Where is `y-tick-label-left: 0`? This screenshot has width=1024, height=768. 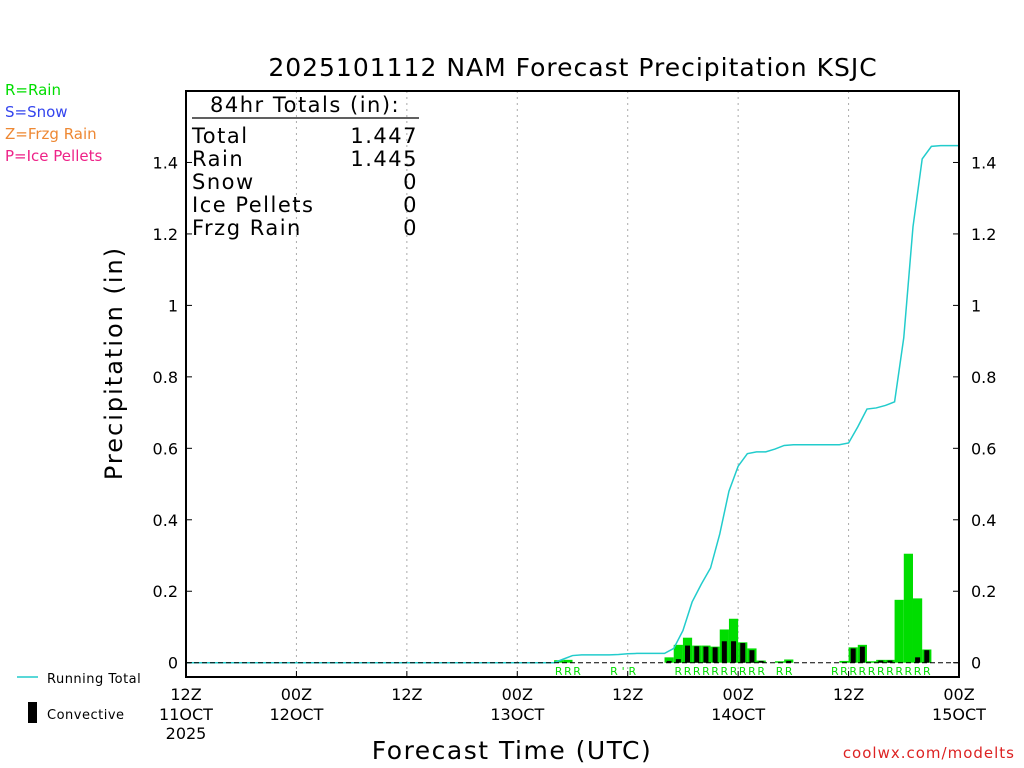
y-tick-label-left: 0 is located at coordinates (173, 663).